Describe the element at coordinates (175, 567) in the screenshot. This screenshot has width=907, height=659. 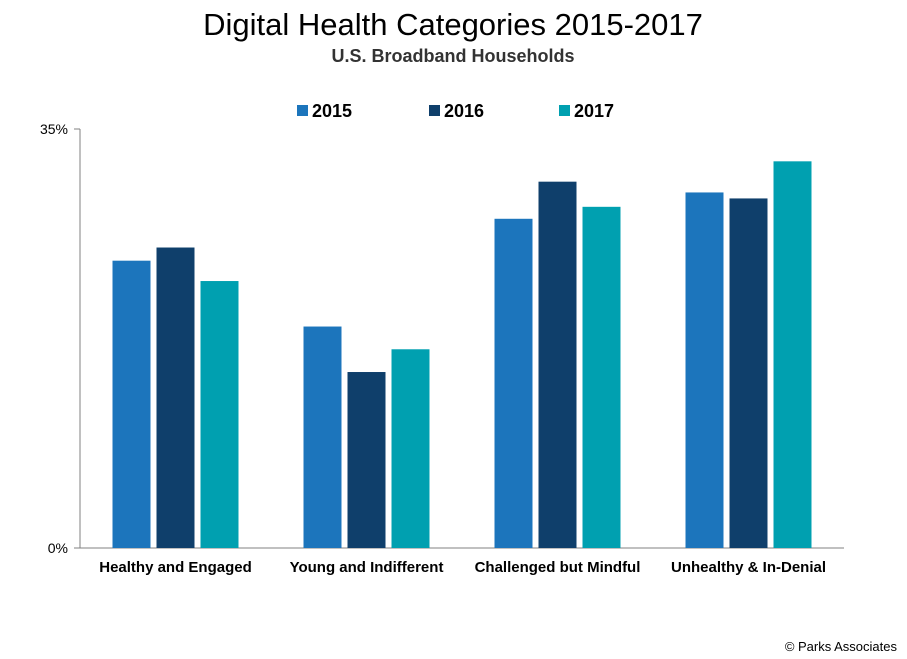
I see `category-label: Healthy and Engaged` at that location.